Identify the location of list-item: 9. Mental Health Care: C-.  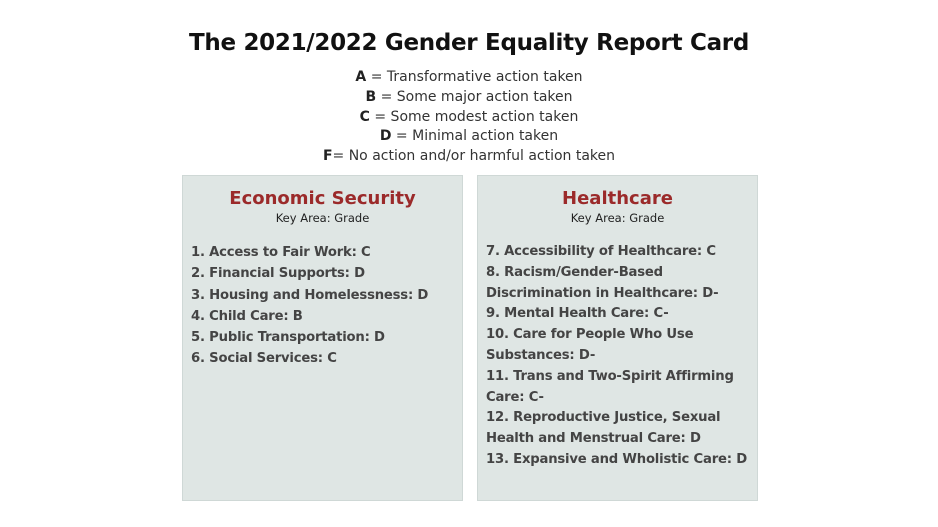
(577, 314).